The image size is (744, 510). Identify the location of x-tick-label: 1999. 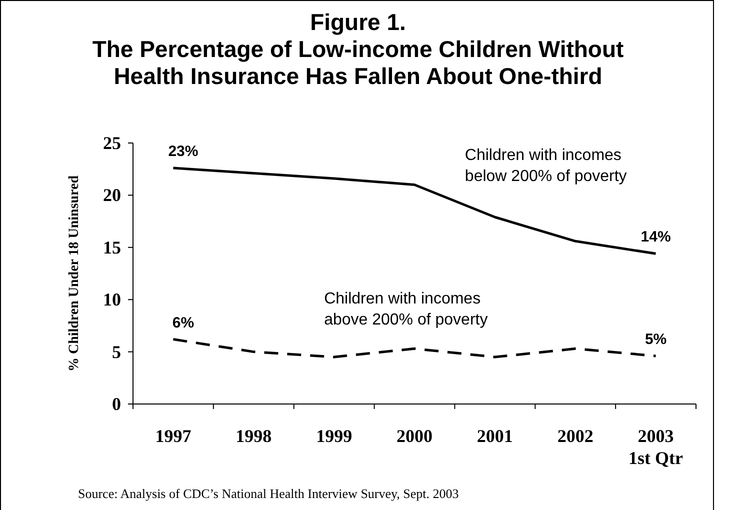
(334, 436).